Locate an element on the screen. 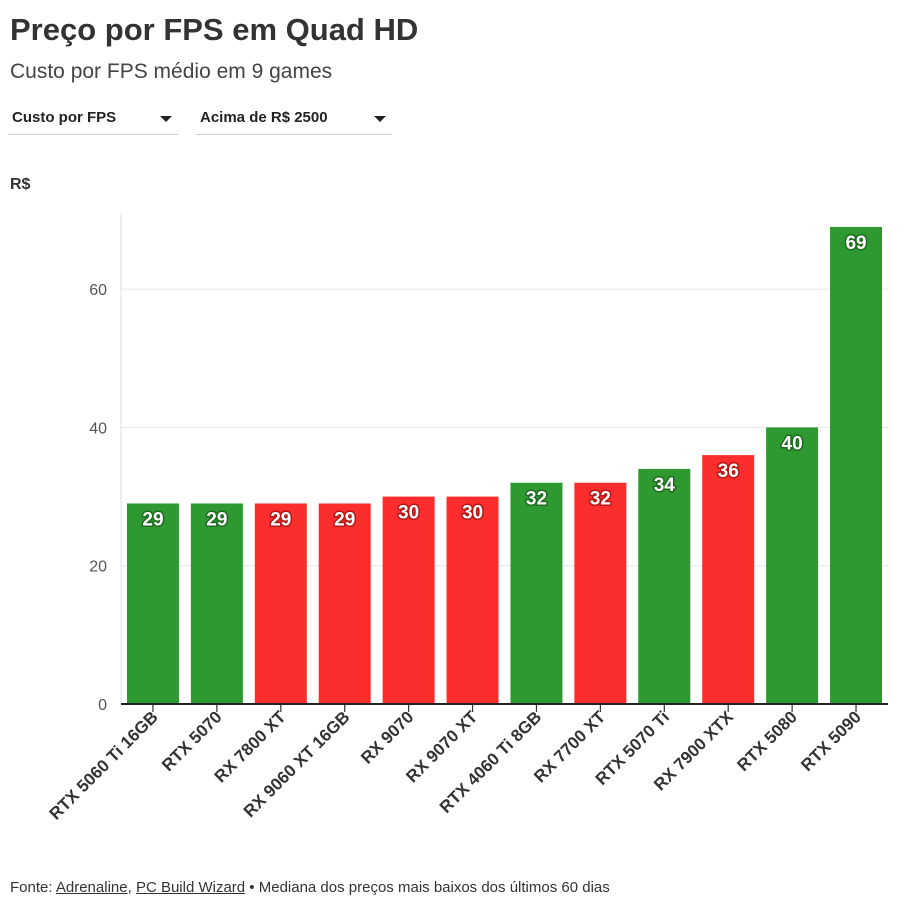  price-range-dropdown-value: Acima de R$ 2500 is located at coordinates (264, 117).